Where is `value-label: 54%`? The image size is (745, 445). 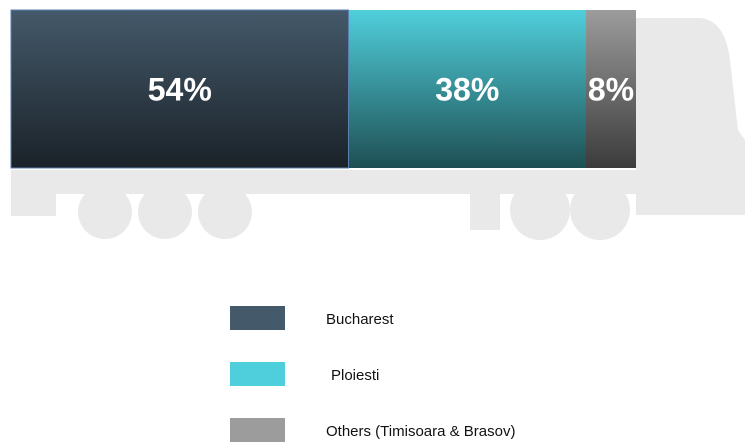
value-label: 54% is located at coordinates (180, 89).